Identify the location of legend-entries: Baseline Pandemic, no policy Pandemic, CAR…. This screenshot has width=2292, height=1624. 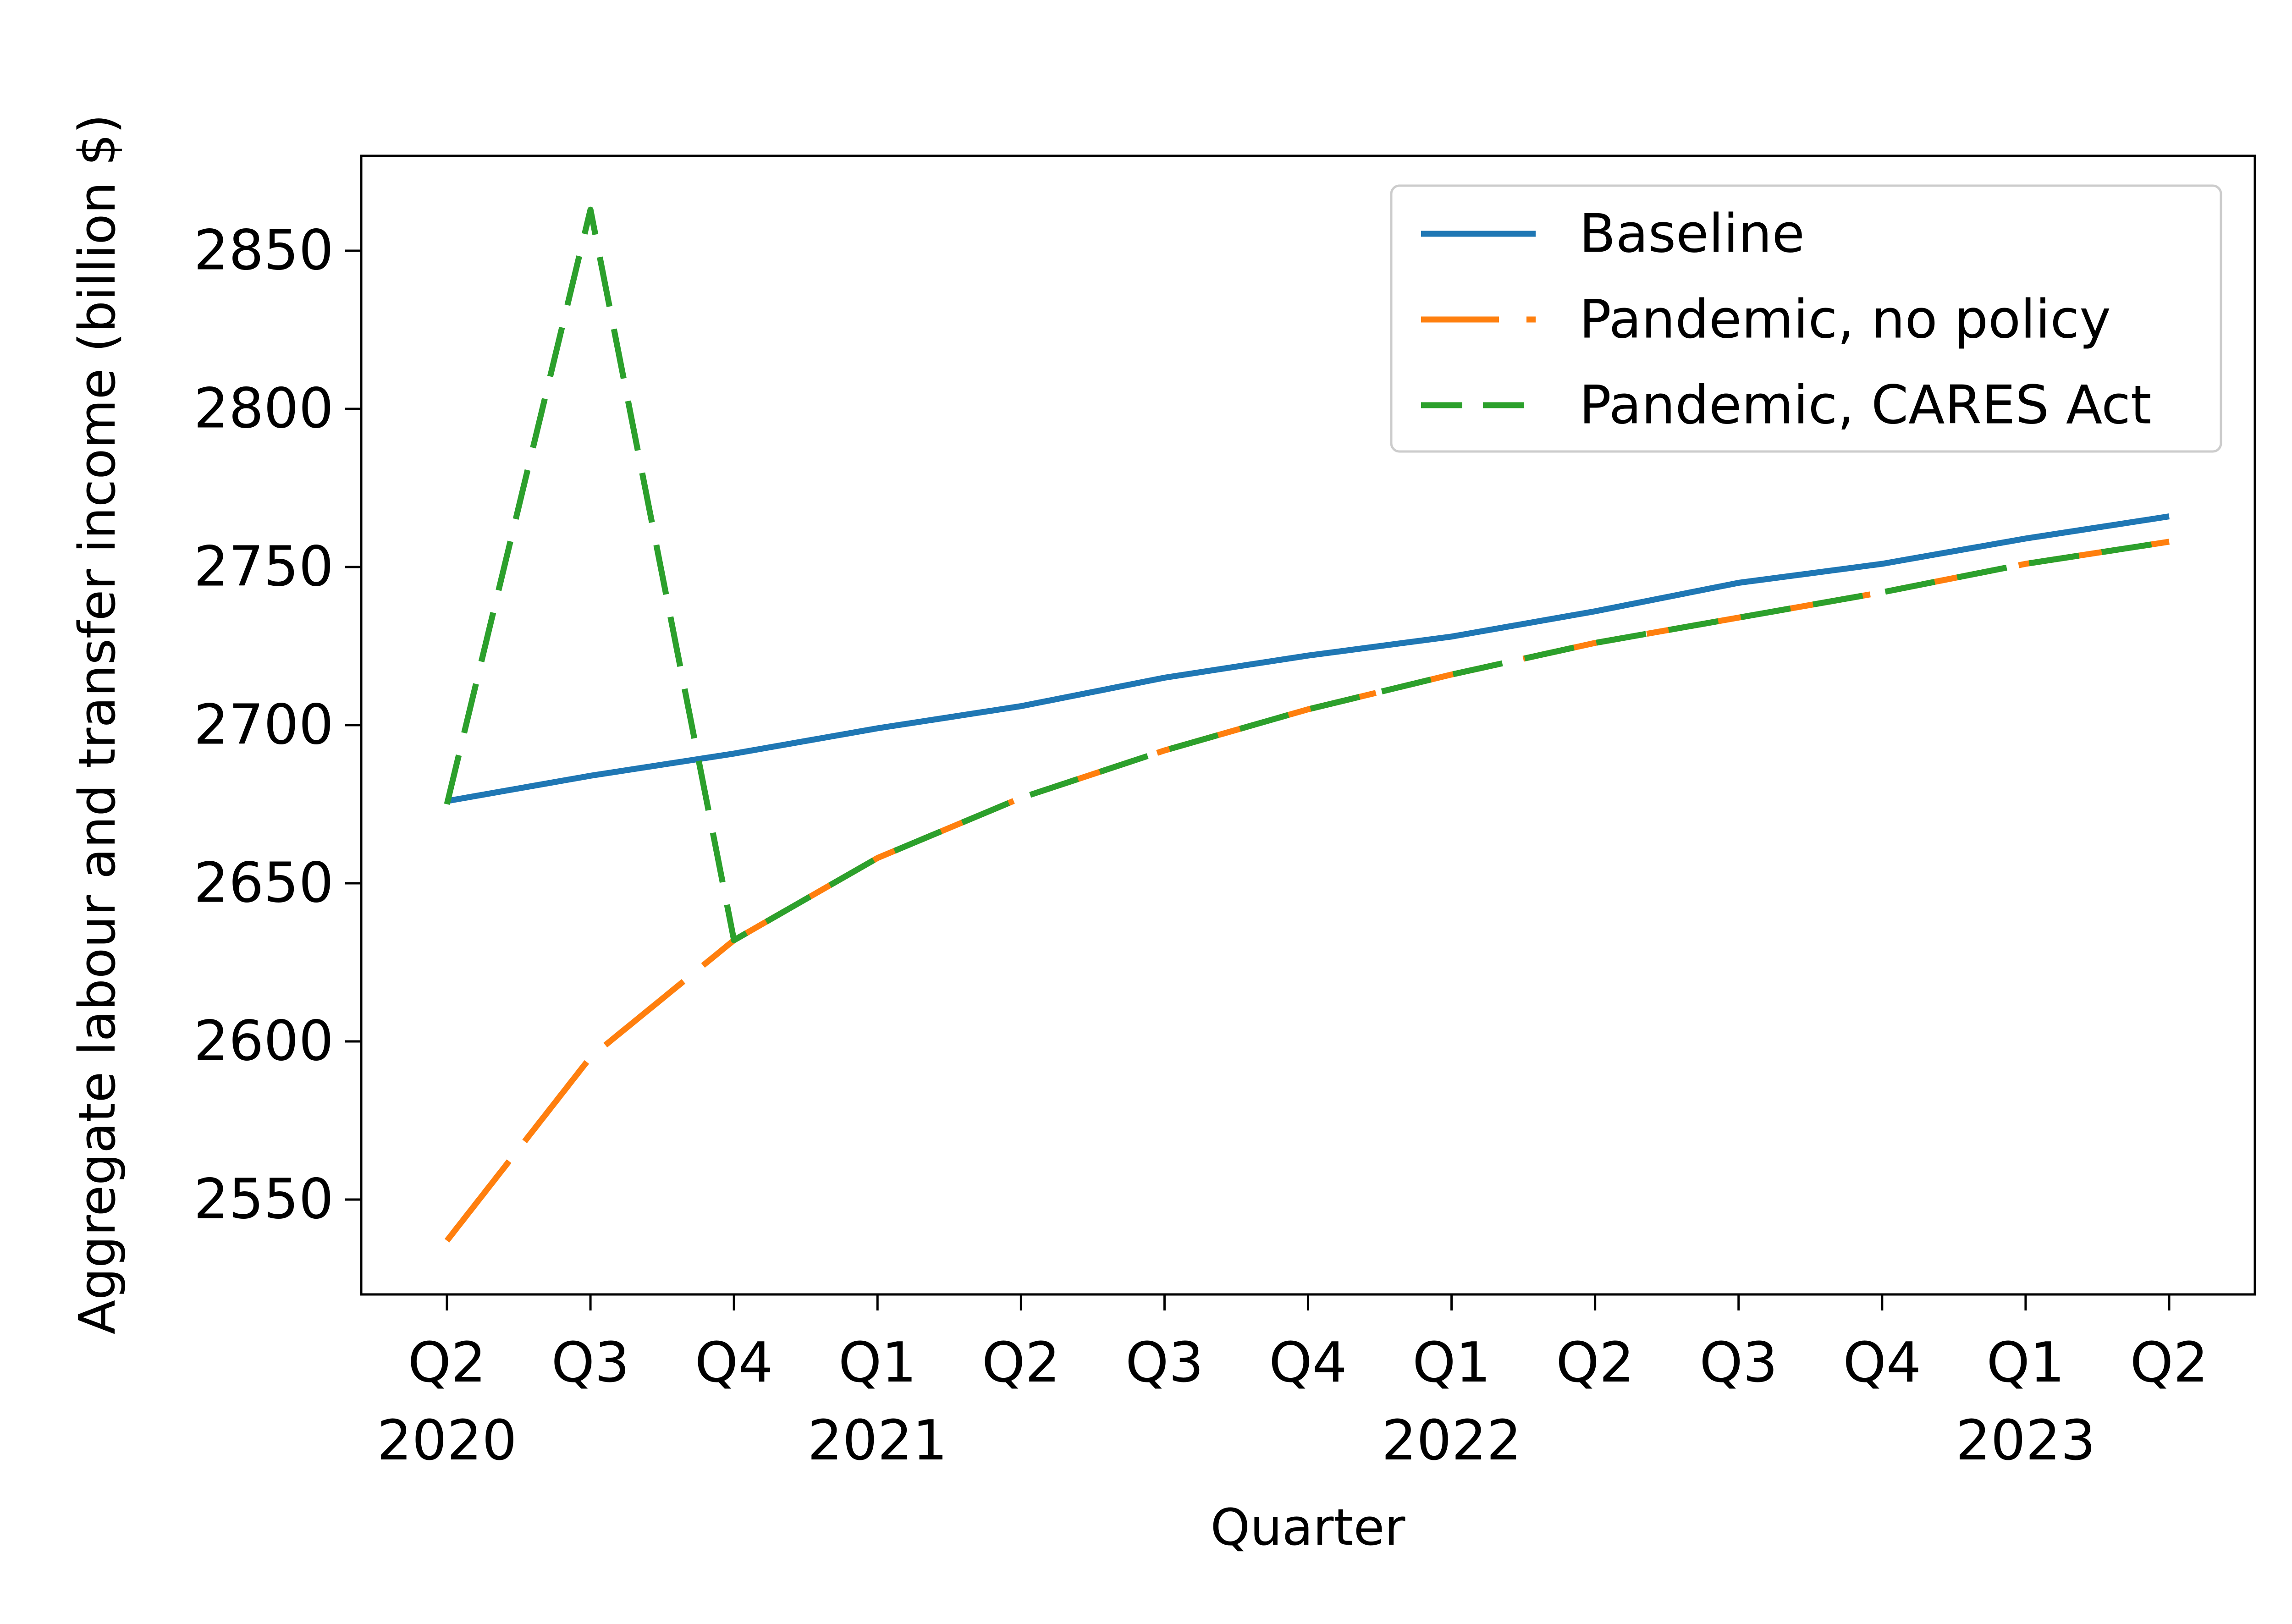
(1786, 319).